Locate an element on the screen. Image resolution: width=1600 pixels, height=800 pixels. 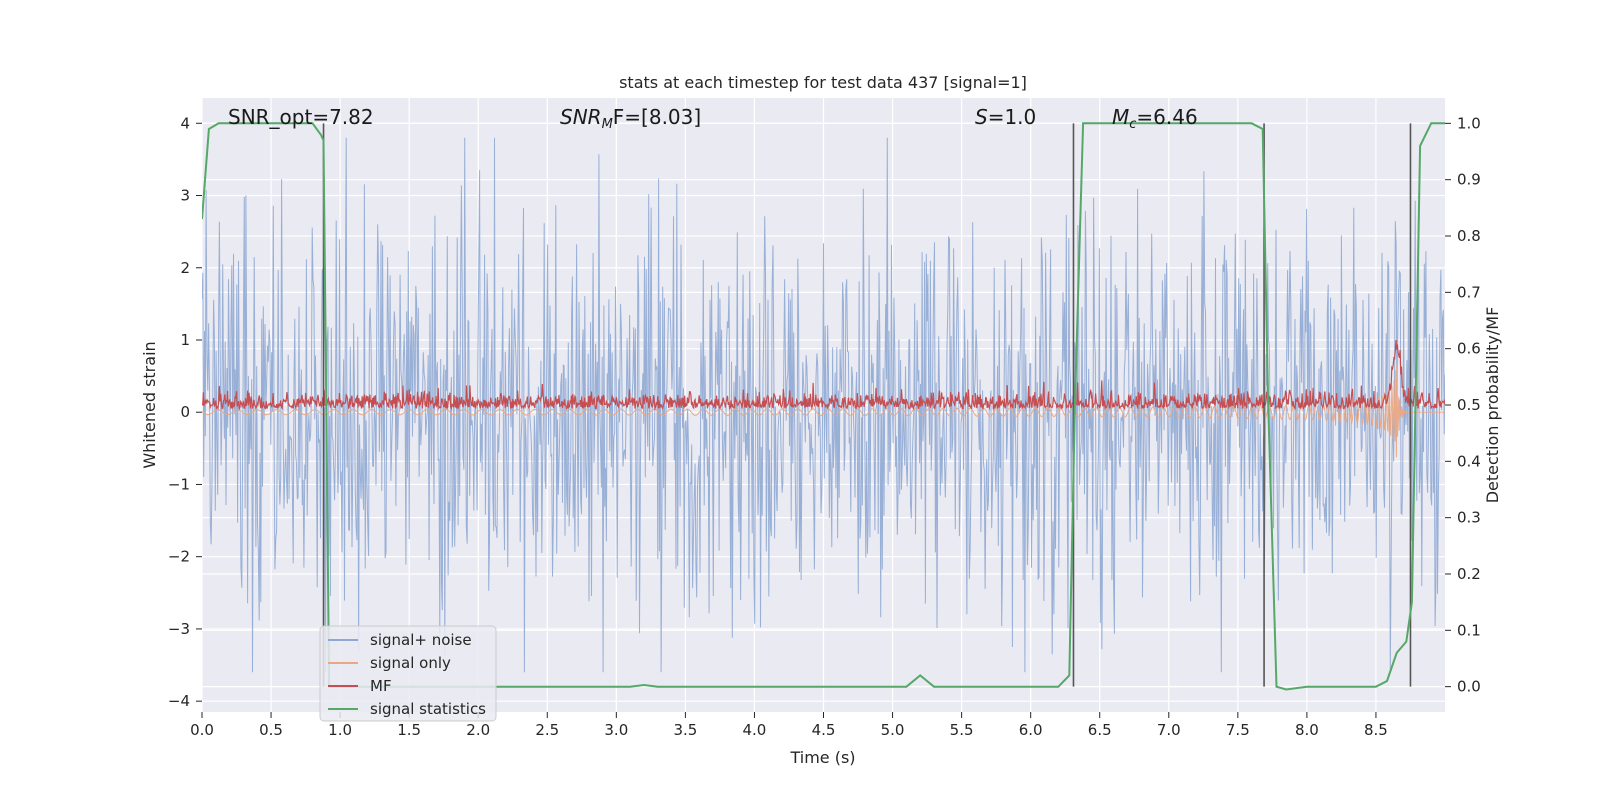
y2-tick-label: 0.5 is located at coordinates (1469, 405).